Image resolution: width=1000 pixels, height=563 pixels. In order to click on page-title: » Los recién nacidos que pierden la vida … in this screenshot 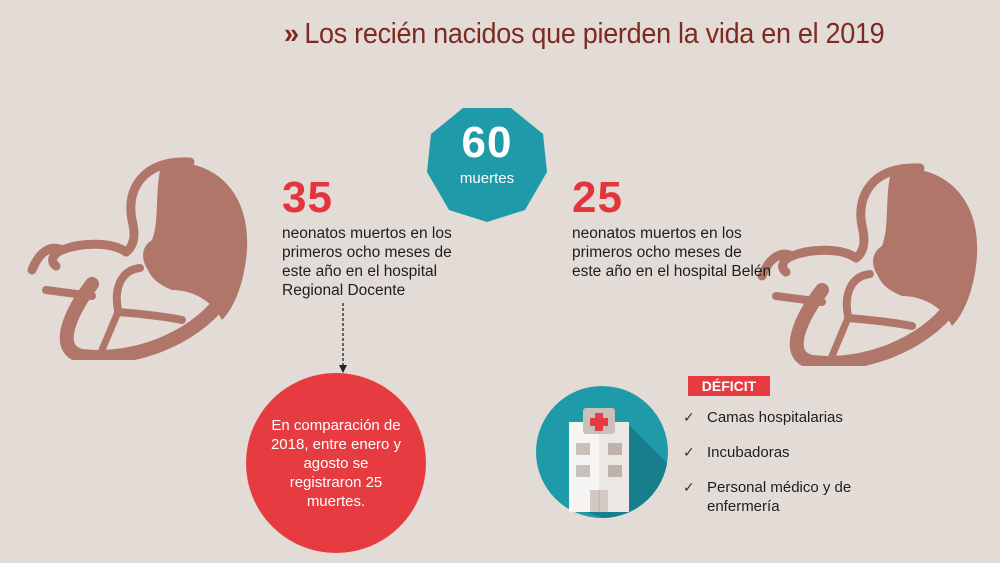, I will do `click(584, 34)`.